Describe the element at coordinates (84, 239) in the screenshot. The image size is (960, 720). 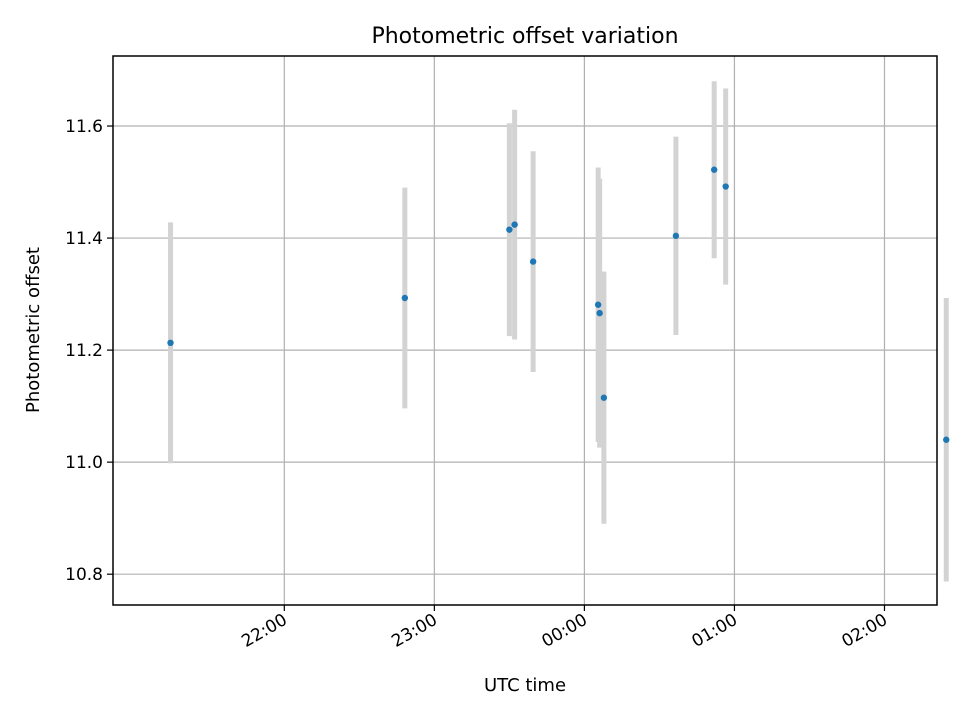
I see `y-tick-label: 11.4` at that location.